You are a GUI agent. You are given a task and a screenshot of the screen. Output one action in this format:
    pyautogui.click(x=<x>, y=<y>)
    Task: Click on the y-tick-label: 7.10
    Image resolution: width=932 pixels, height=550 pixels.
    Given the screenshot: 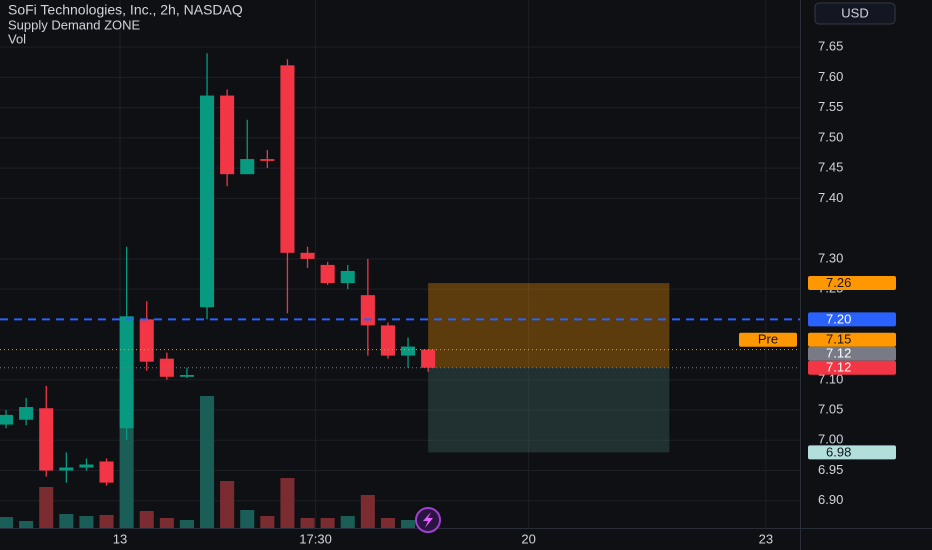 What is the action you would take?
    pyautogui.click(x=830, y=378)
    